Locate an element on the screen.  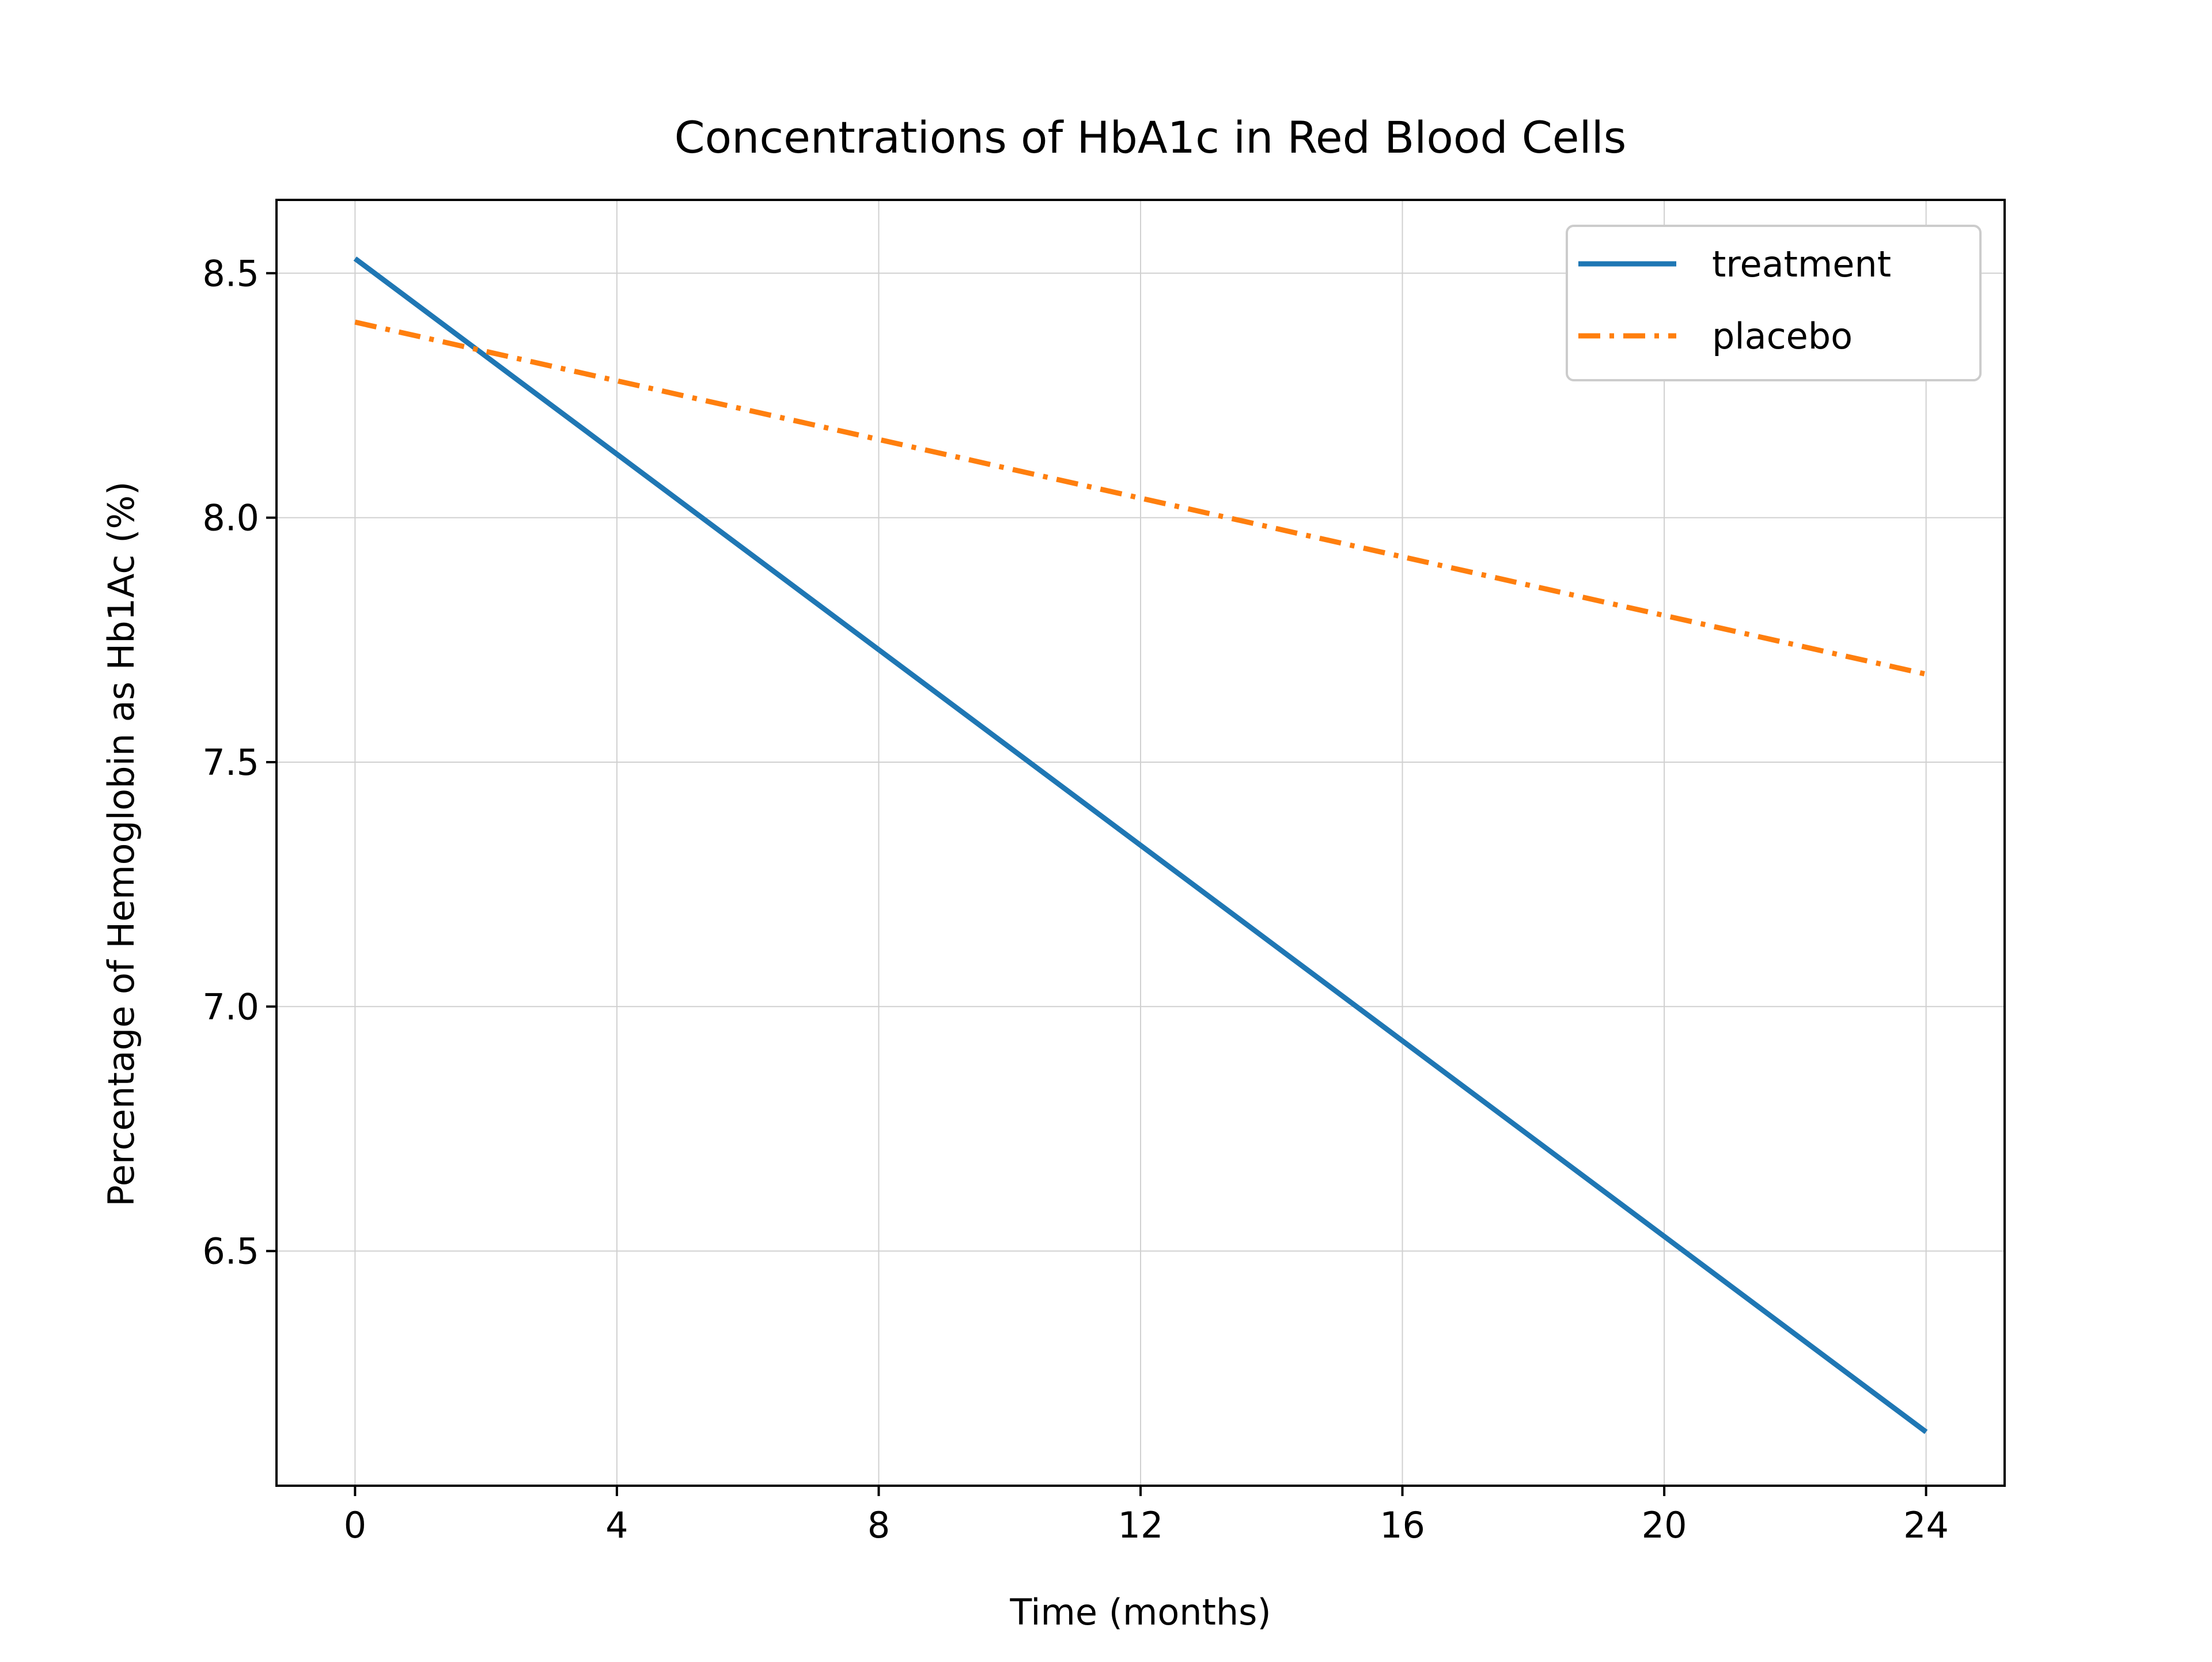
y-tick-label: 7.0 is located at coordinates (230, 1007).